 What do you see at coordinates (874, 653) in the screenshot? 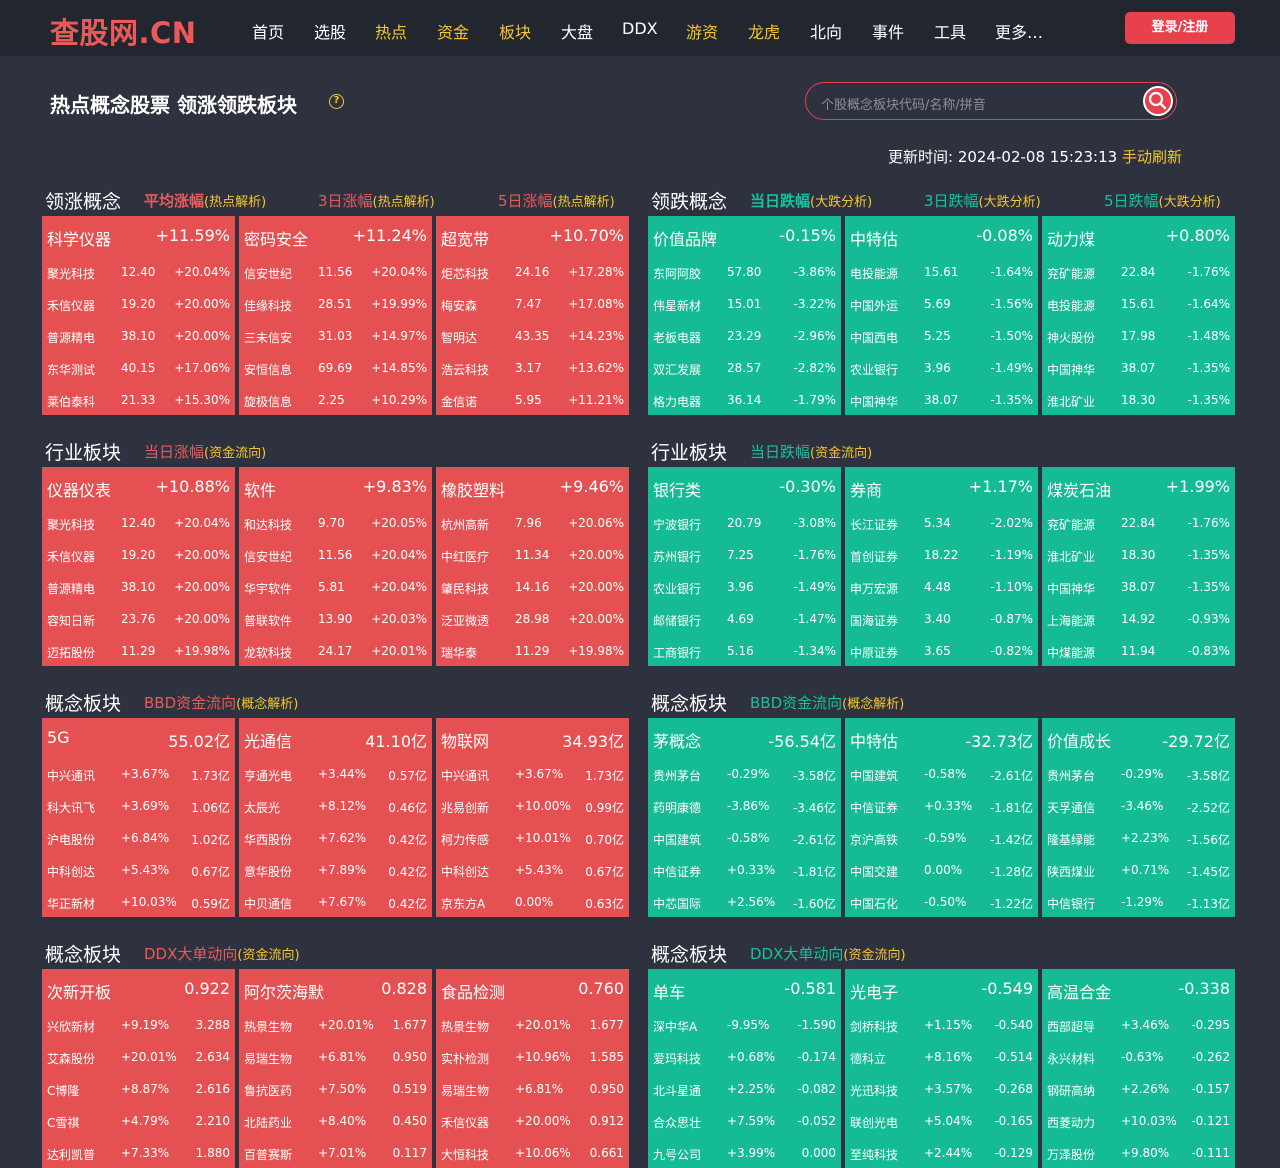
I see `stock-name: 中原证券` at bounding box center [874, 653].